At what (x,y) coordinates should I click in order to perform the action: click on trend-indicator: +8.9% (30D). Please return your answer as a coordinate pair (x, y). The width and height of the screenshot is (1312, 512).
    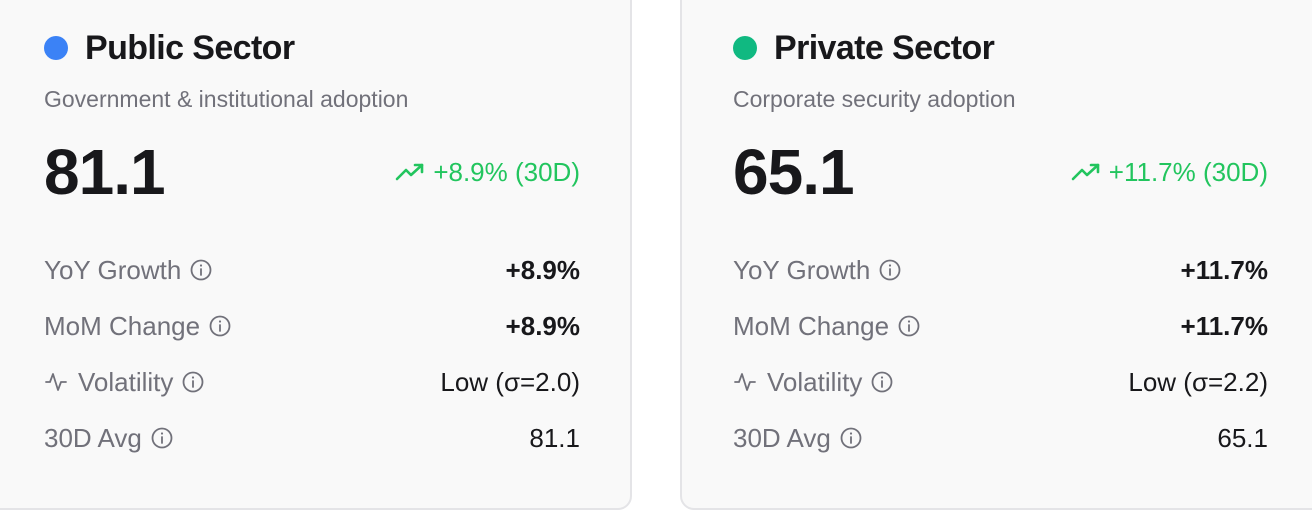
    Looking at the image, I should click on (487, 172).